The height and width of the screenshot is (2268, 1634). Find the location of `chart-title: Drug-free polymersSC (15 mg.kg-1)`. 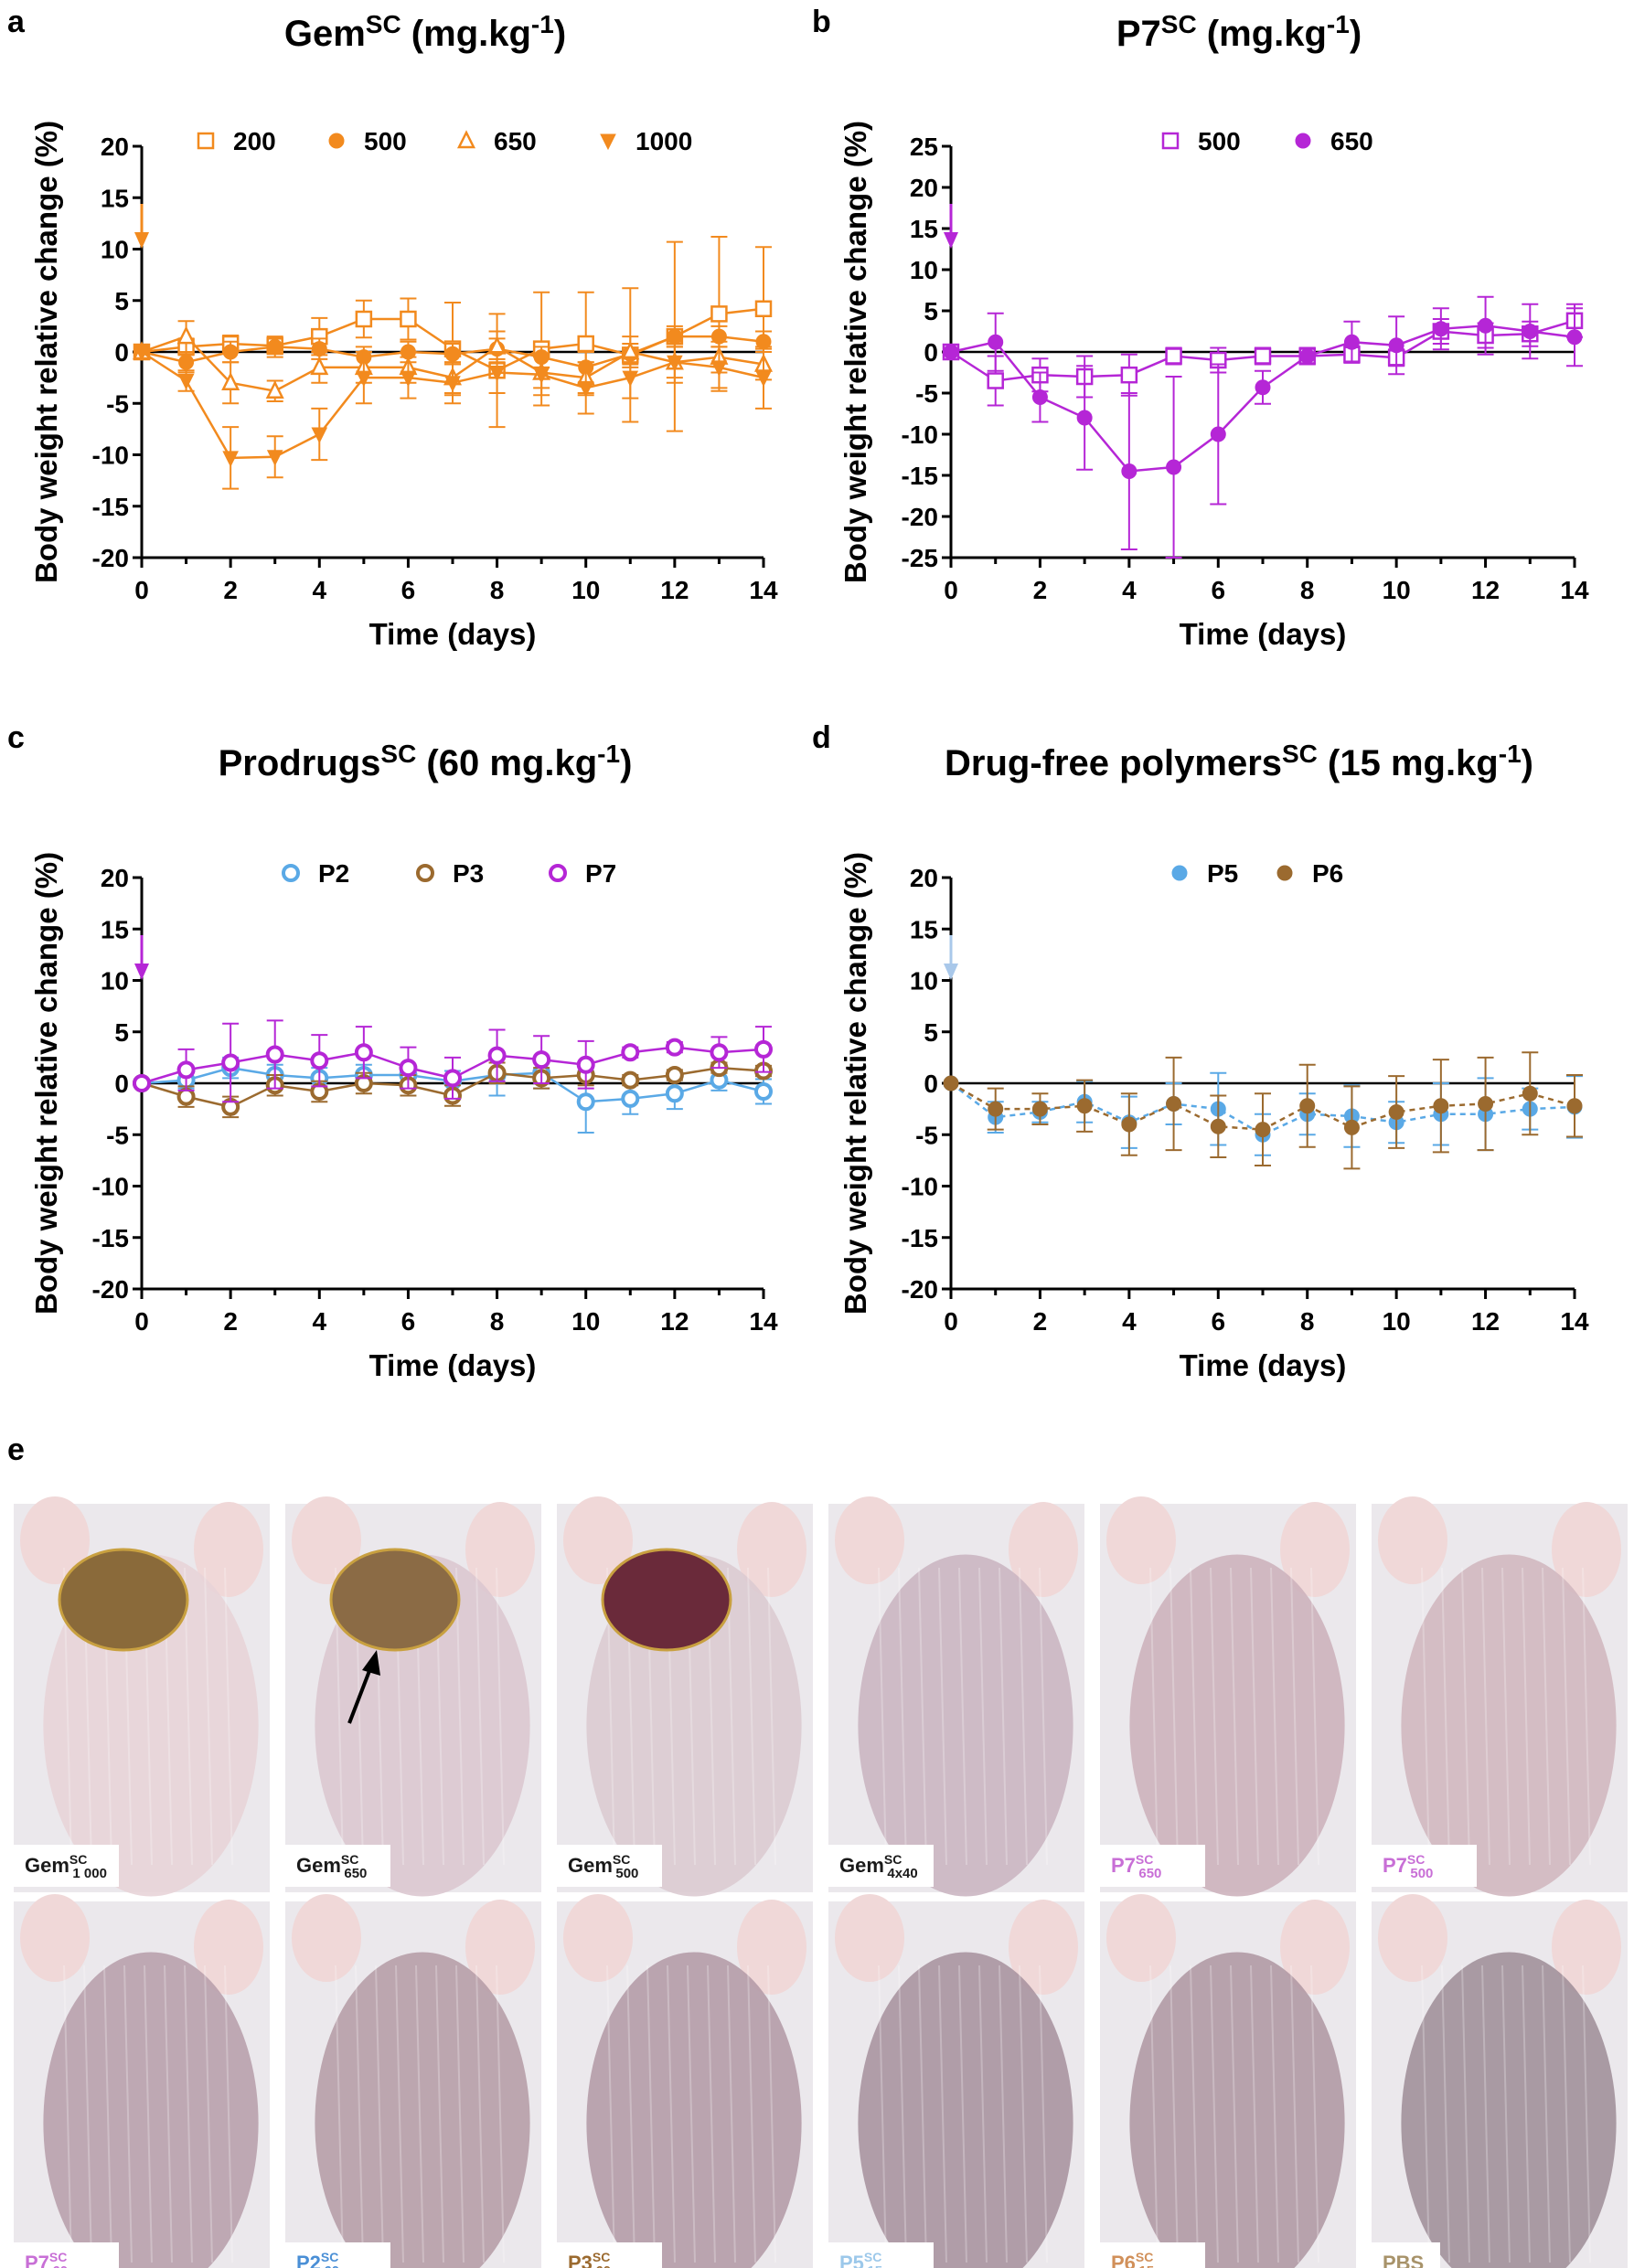

chart-title: Drug-free polymersSC (15 mg.kg-1) is located at coordinates (1239, 761).